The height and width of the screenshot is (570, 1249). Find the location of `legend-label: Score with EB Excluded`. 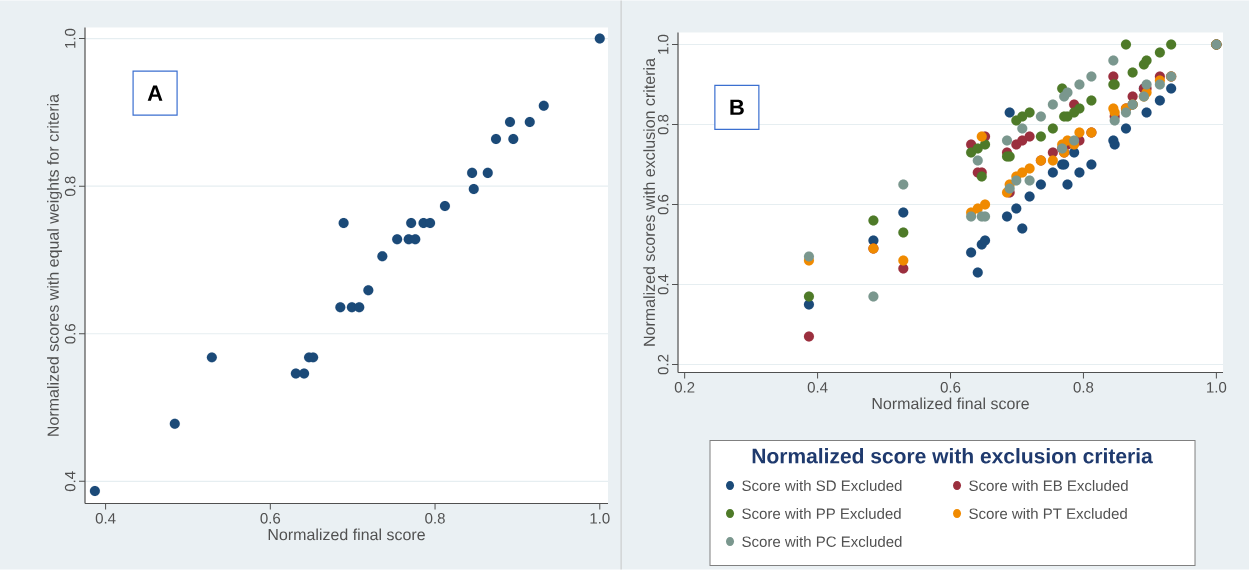

legend-label: Score with EB Excluded is located at coordinates (1048, 485).